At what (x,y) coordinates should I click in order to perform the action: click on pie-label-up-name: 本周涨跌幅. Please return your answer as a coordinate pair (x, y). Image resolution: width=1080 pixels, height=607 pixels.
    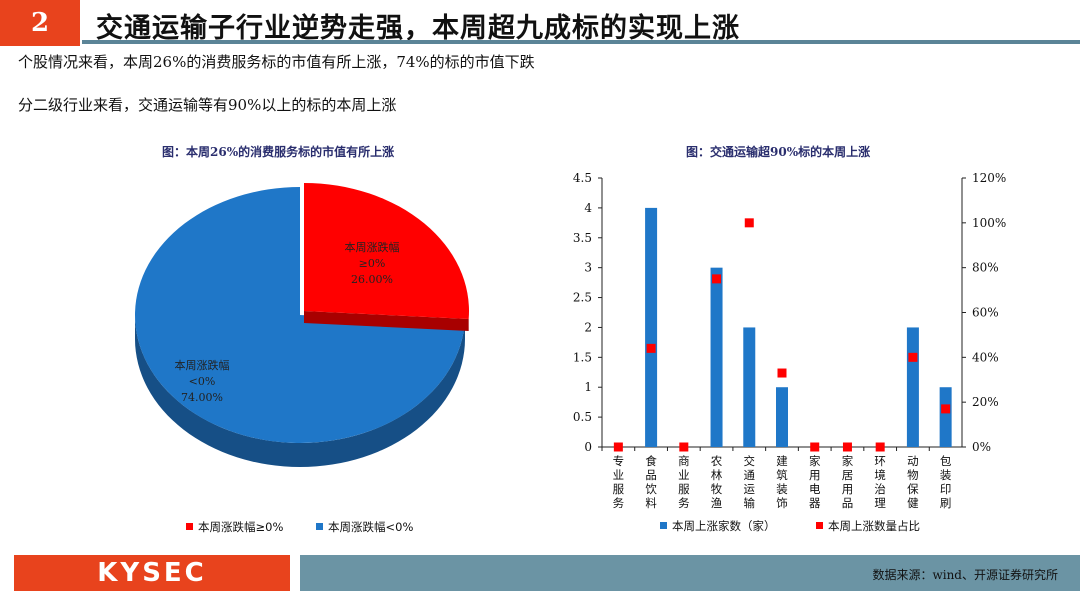
    Looking at the image, I should click on (372, 247).